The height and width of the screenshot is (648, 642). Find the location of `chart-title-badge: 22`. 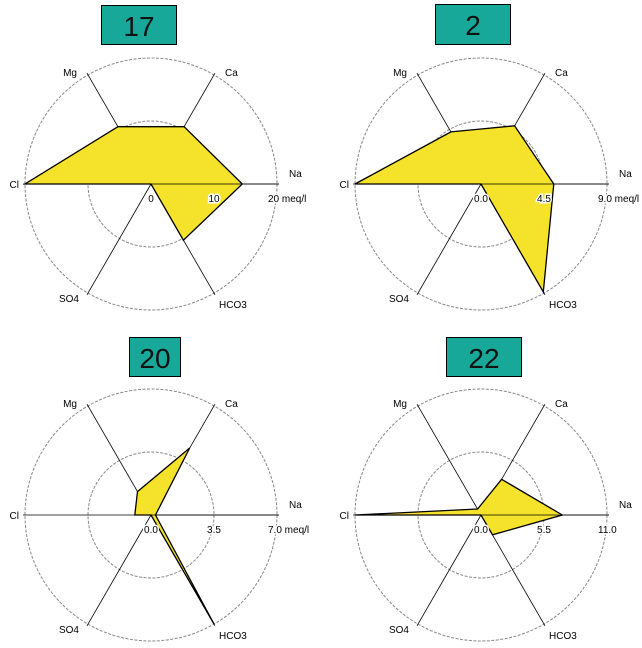

chart-title-badge: 22 is located at coordinates (484, 357).